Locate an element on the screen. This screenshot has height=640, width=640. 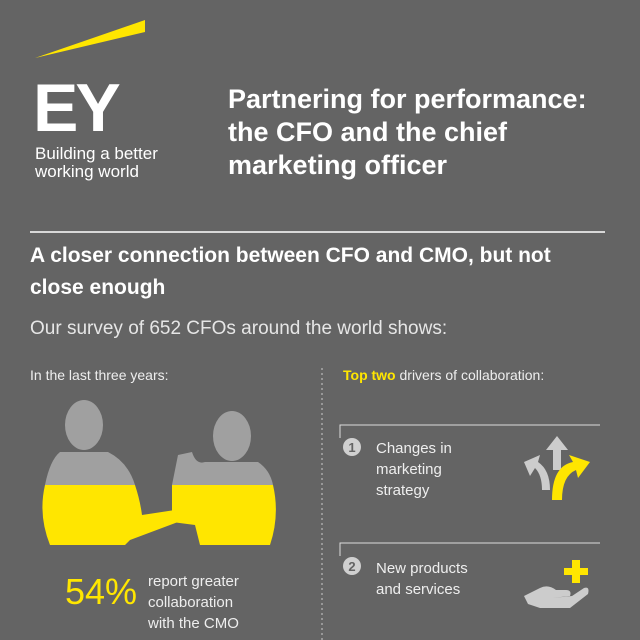
label-rest: drivers of collaboration: is located at coordinates (472, 375).